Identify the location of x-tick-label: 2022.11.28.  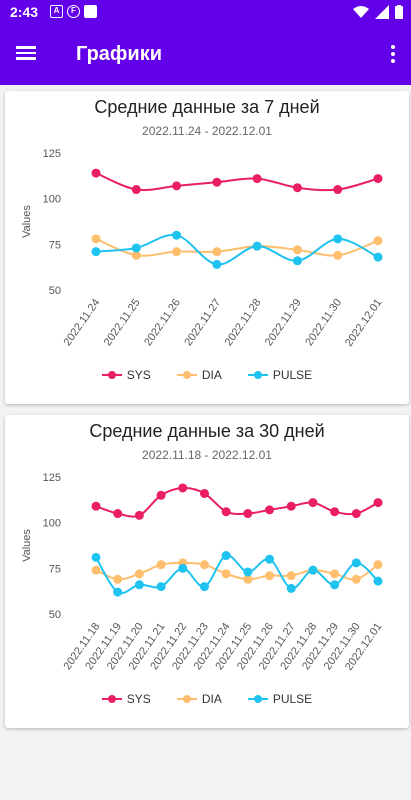
(243, 322).